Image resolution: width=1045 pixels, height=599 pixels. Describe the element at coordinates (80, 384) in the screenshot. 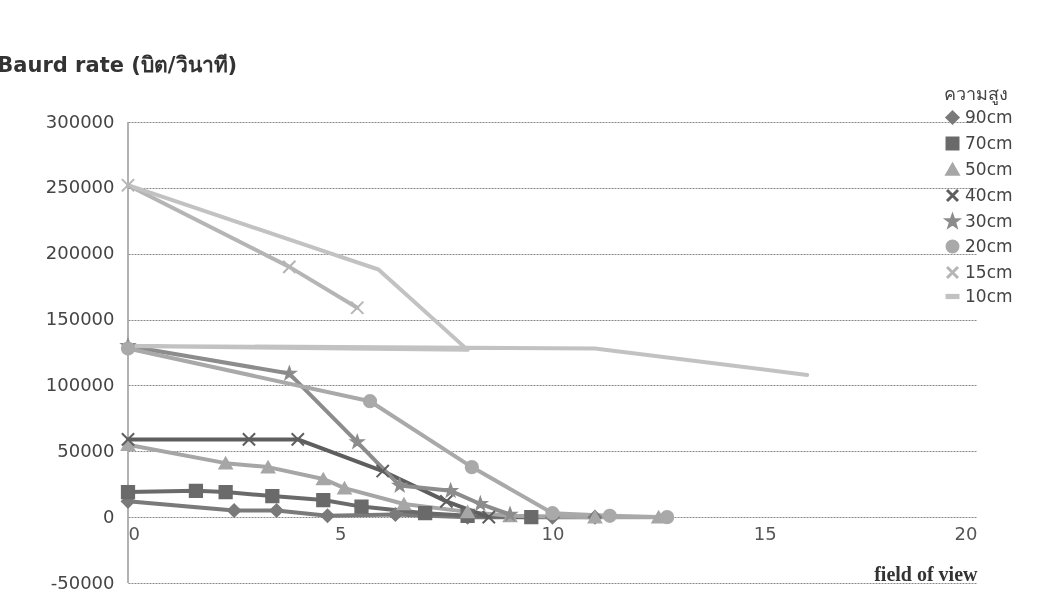

I see `y-tick-label: 100000` at that location.